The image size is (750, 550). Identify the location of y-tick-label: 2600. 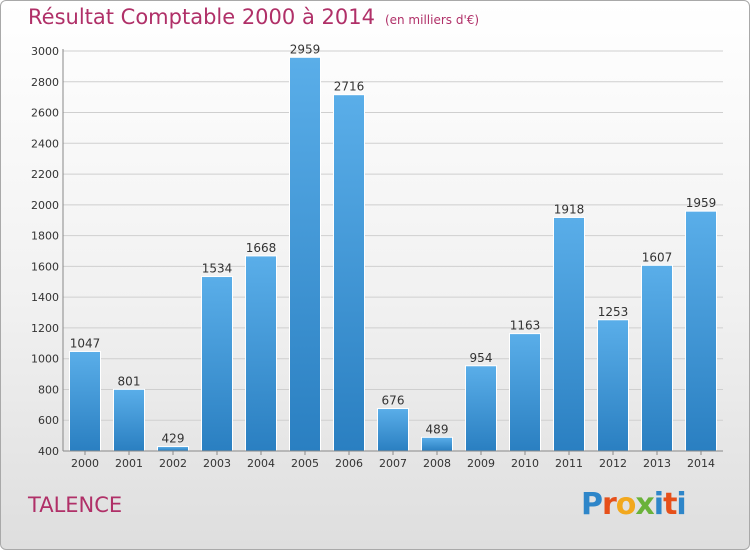
(45, 113).